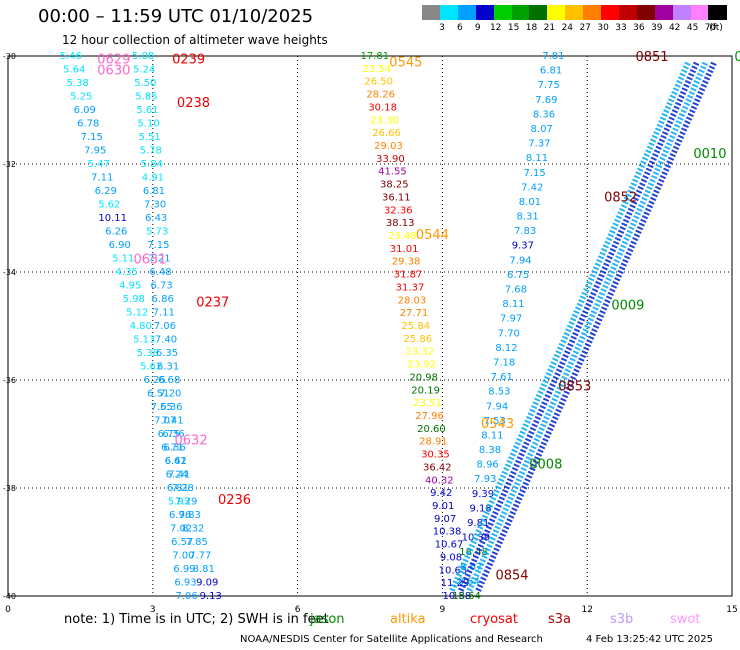 This screenshot has width=740, height=650. What do you see at coordinates (447, 532) in the screenshot?
I see `wave-height-value: 10.38` at bounding box center [447, 532].